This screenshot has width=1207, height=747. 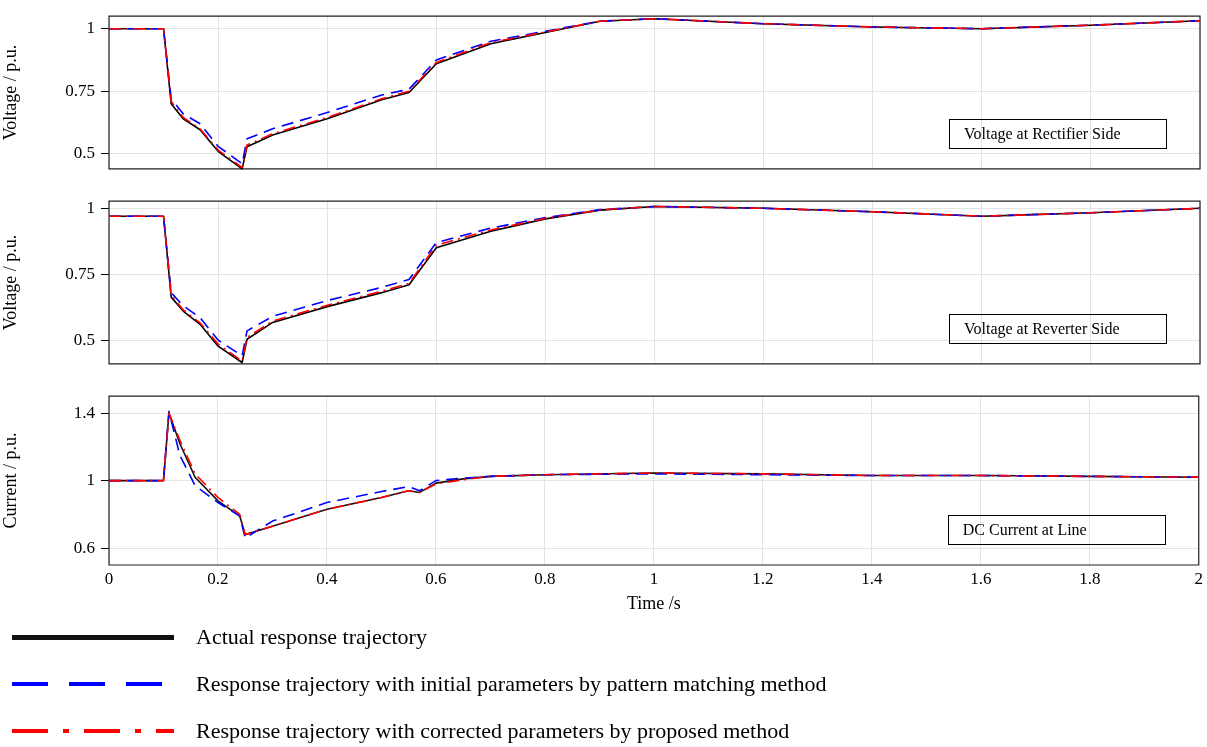 I want to click on annotation: DC Current at Line, so click(x=1056, y=530).